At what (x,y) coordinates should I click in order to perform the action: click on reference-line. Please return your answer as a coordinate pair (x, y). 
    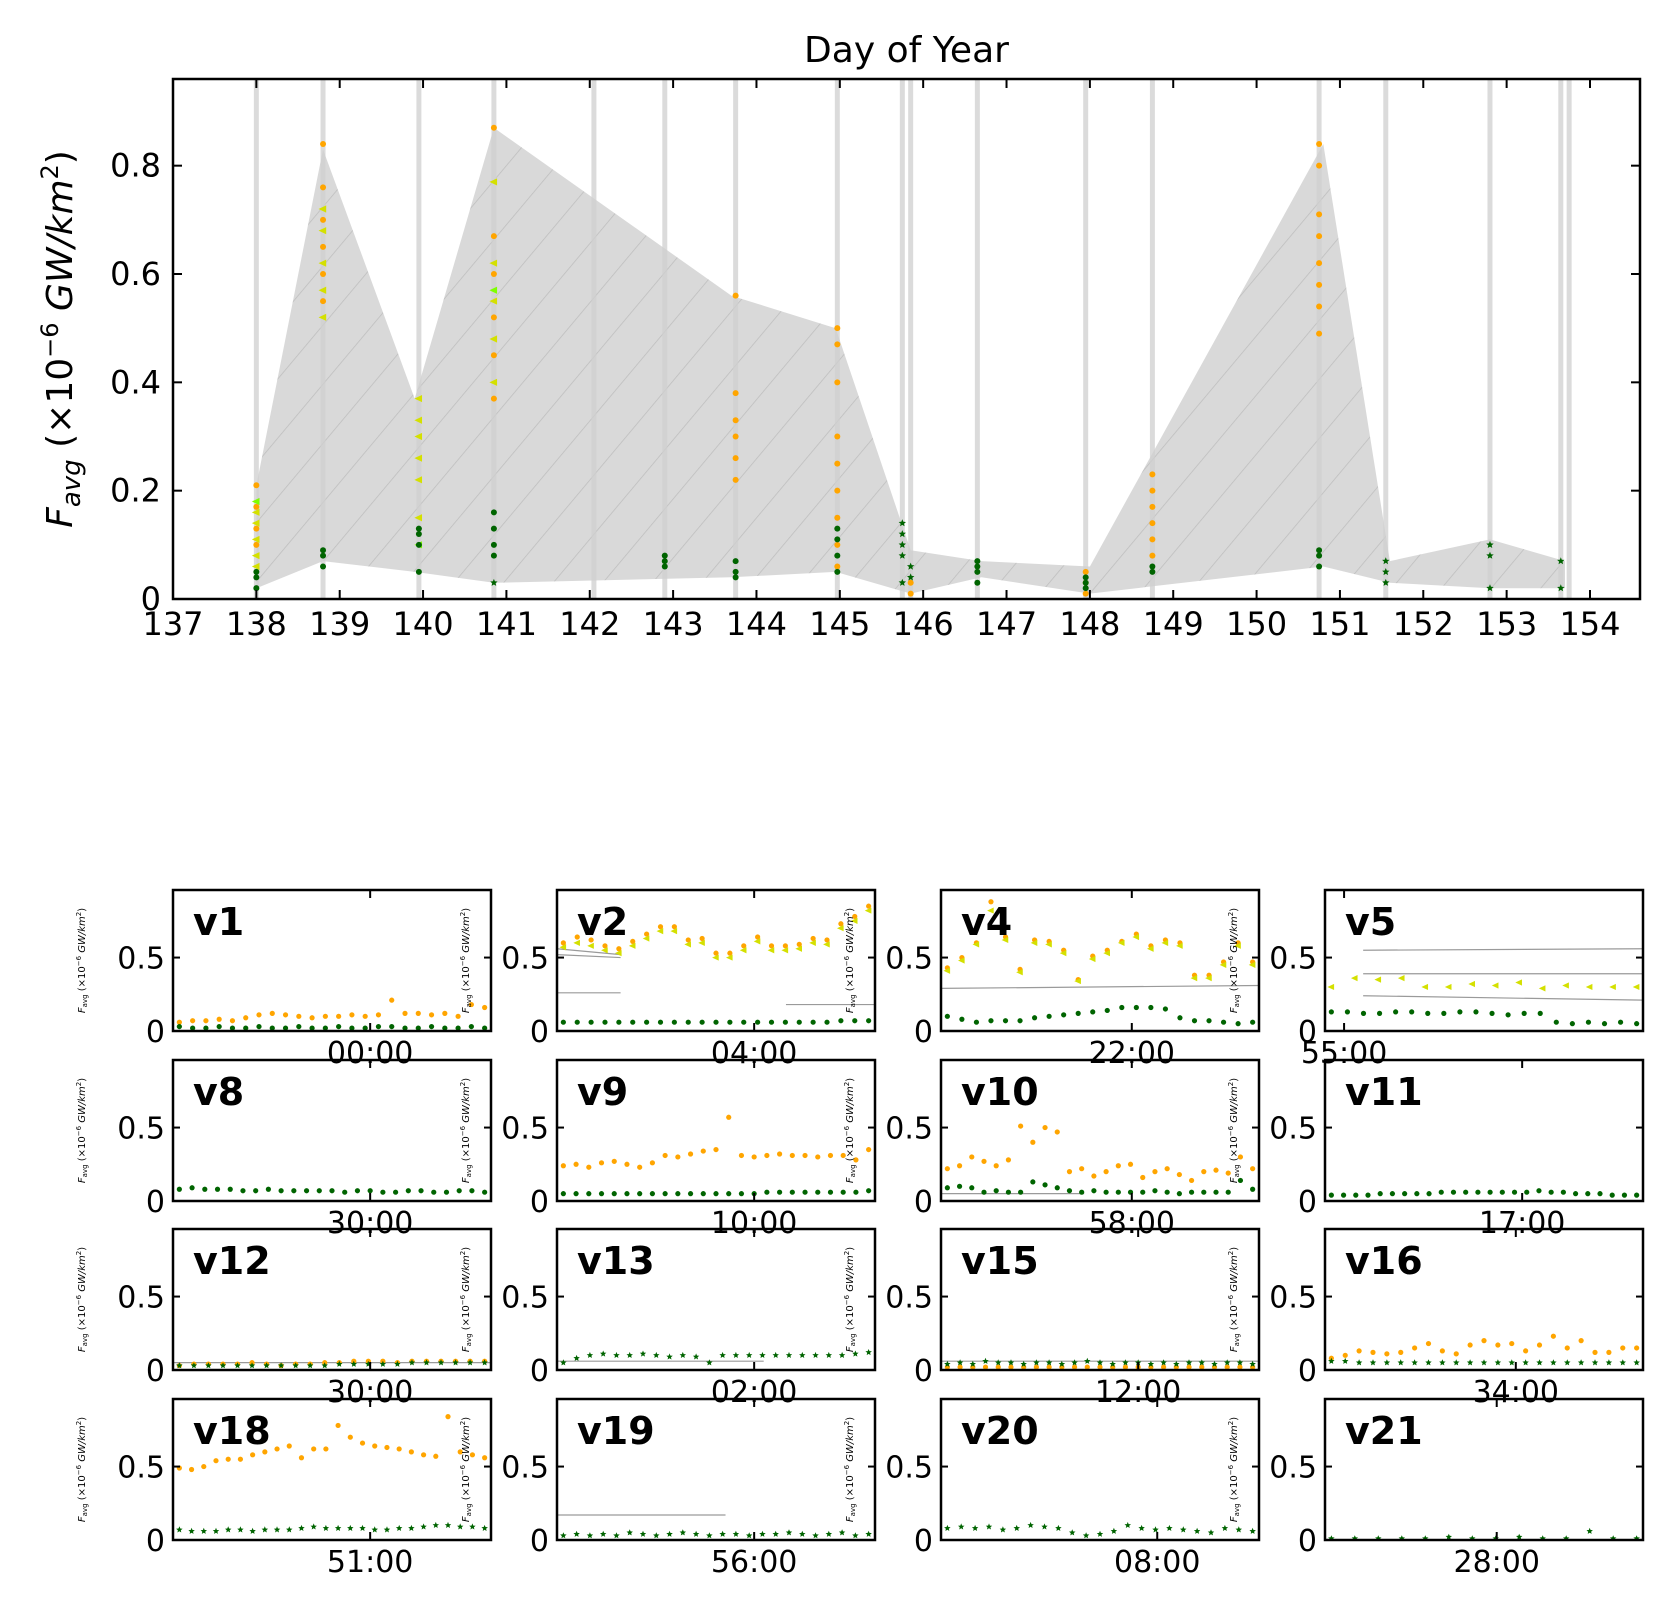
    Looking at the image, I should click on (1100, 987).